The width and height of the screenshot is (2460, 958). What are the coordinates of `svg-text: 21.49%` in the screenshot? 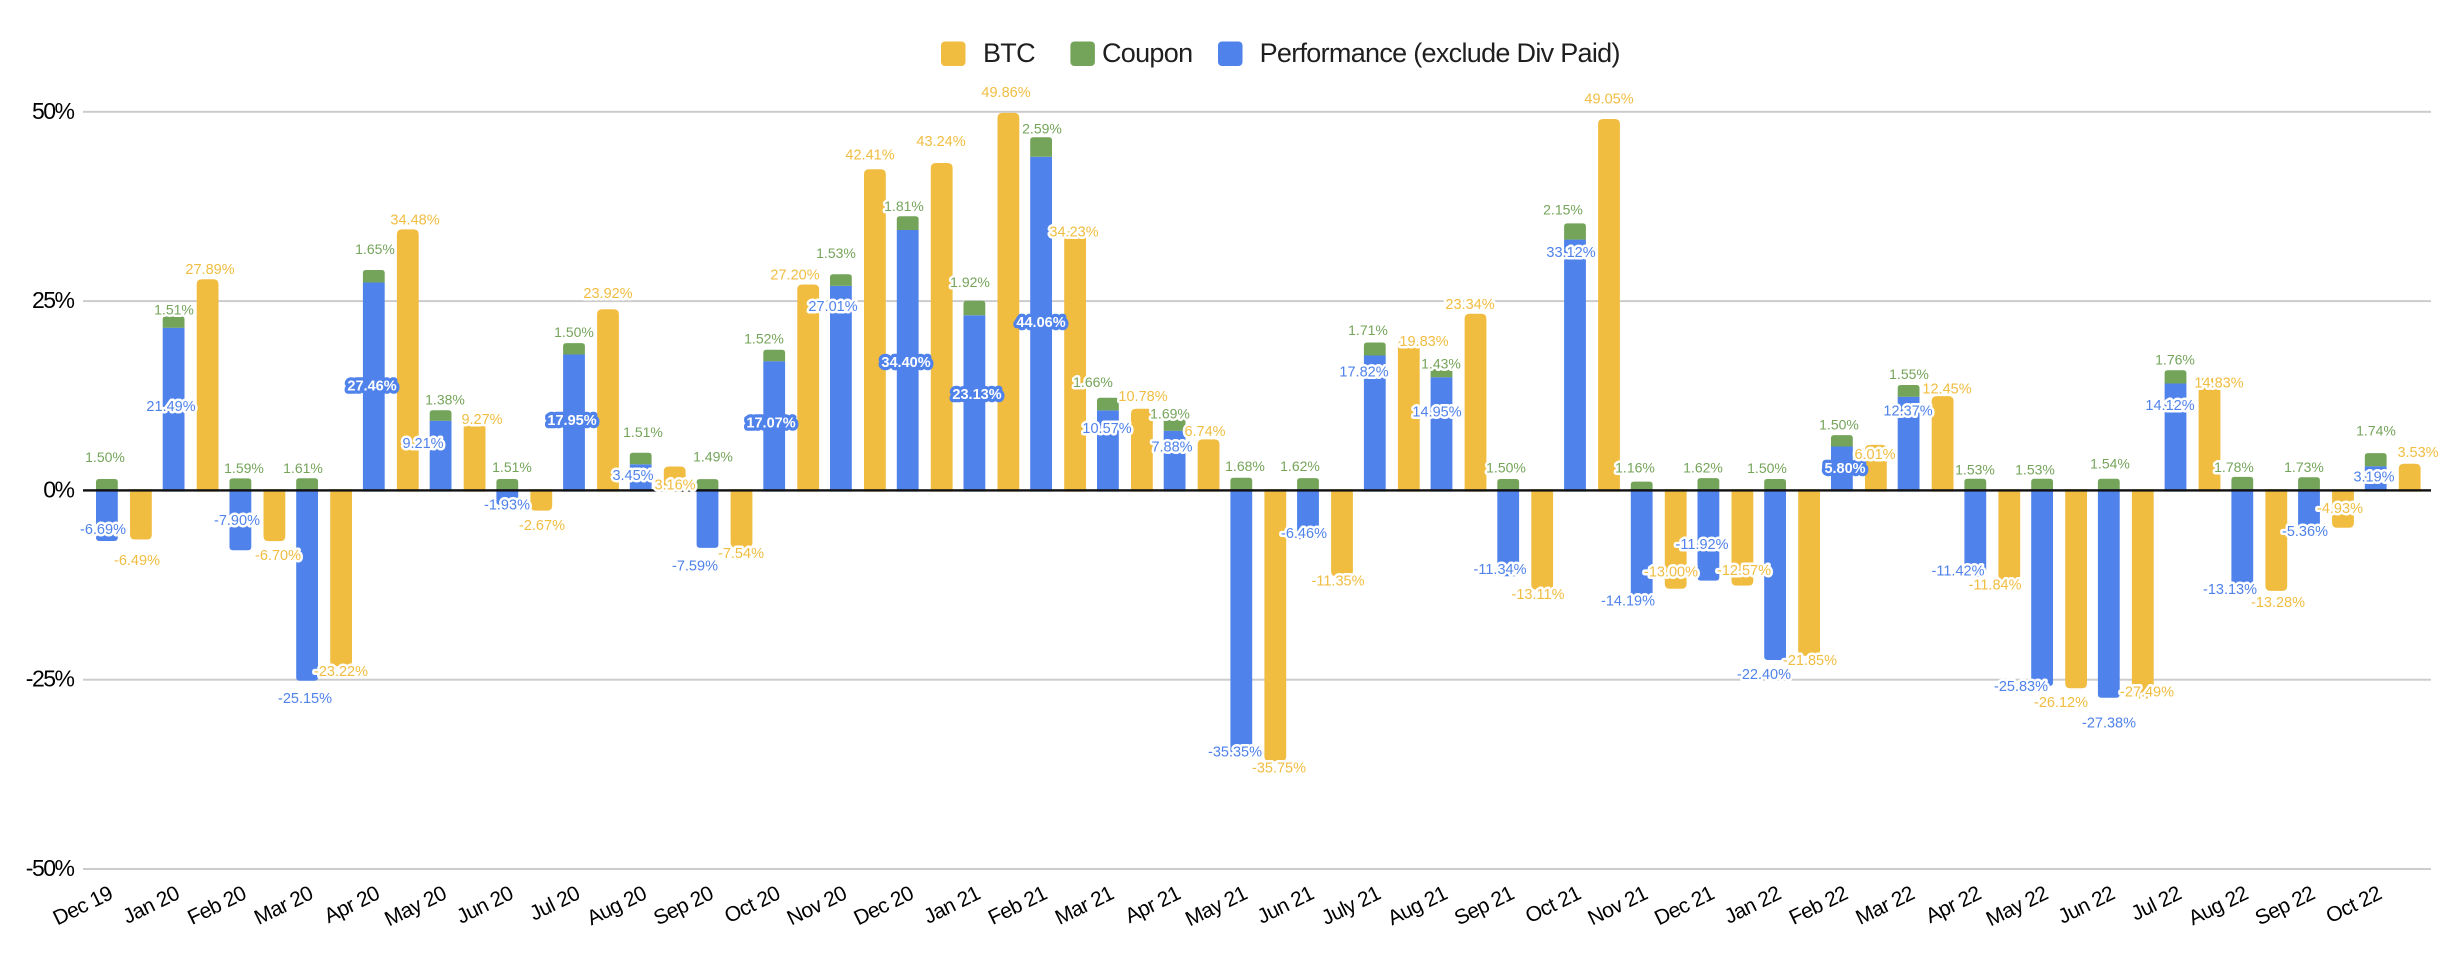 It's located at (170, 407).